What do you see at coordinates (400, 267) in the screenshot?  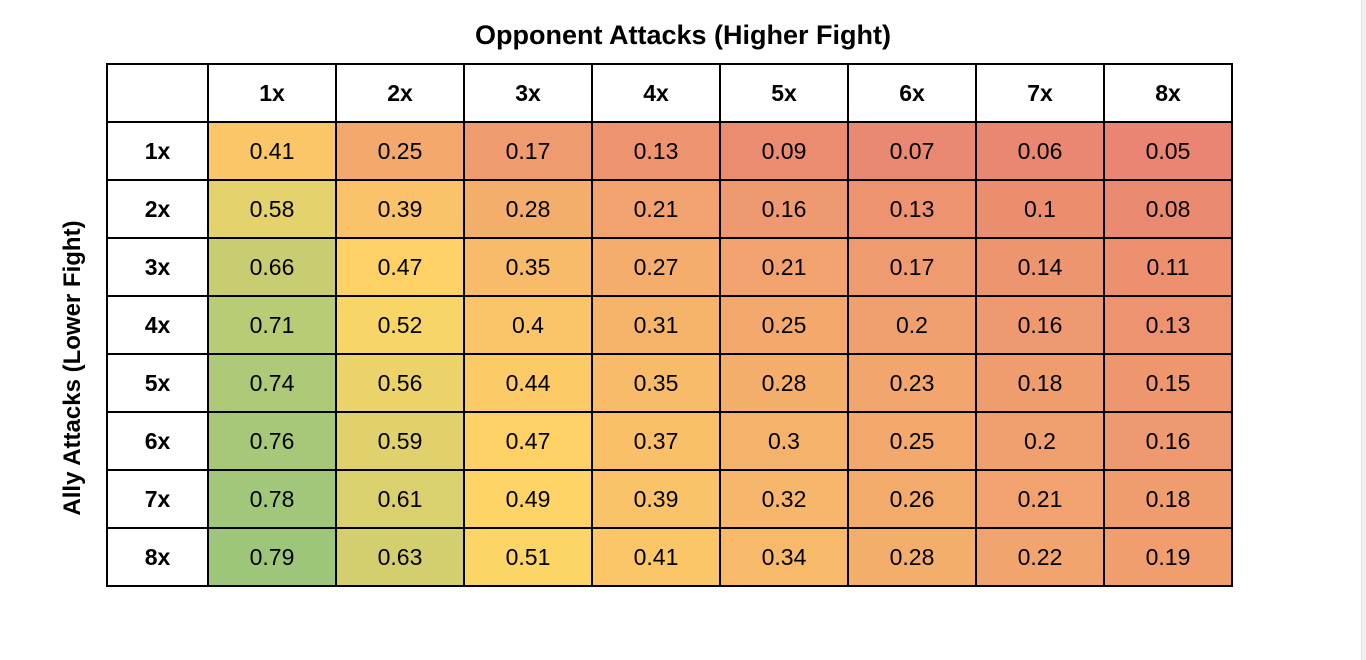 I see `heatmap-cell-3x-2x: 0.47` at bounding box center [400, 267].